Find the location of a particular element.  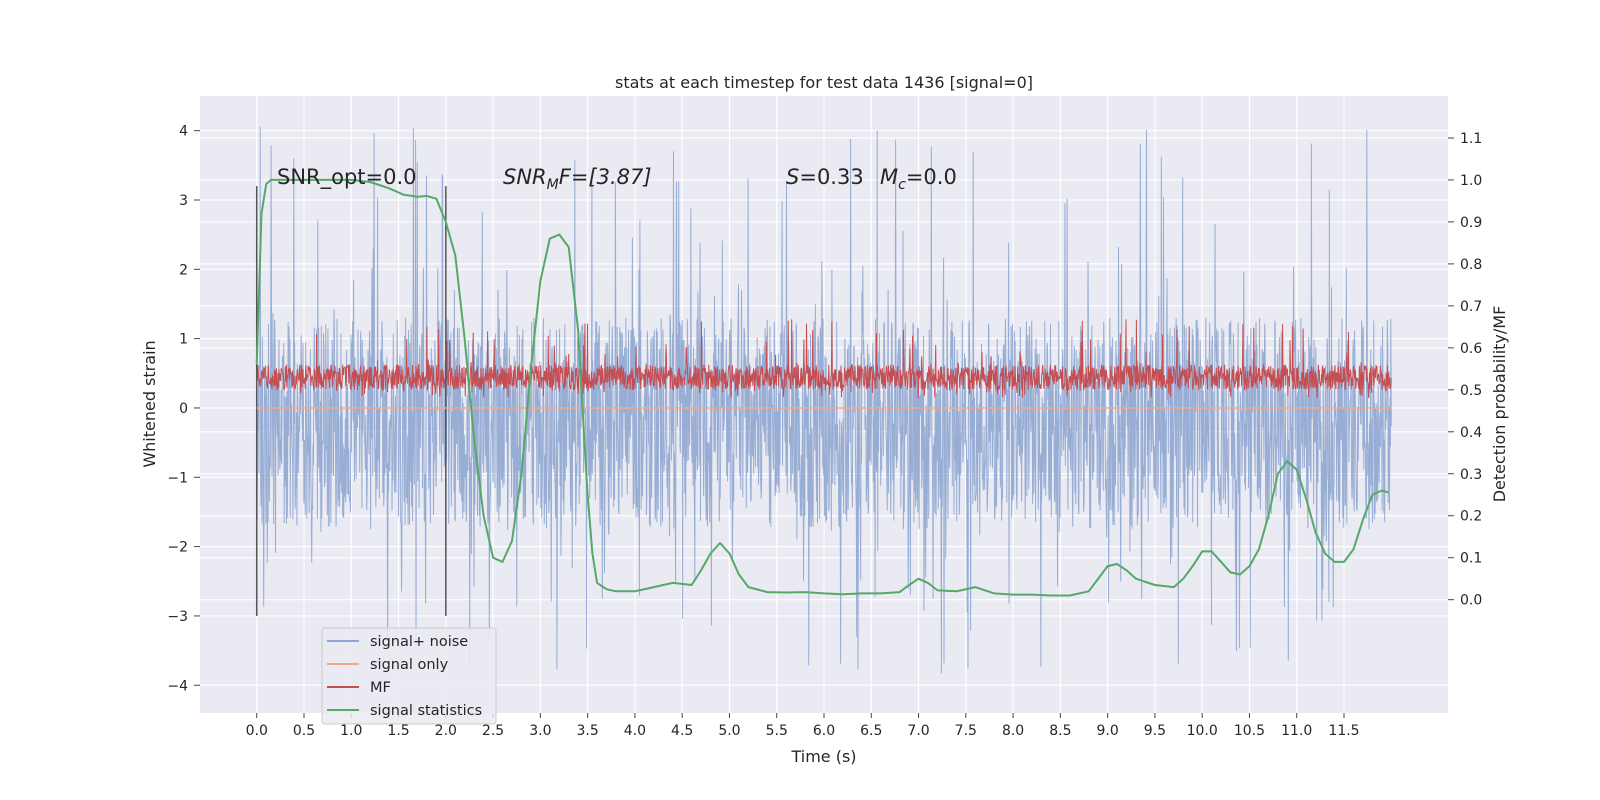

y-tick-label: 2 is located at coordinates (183, 270).